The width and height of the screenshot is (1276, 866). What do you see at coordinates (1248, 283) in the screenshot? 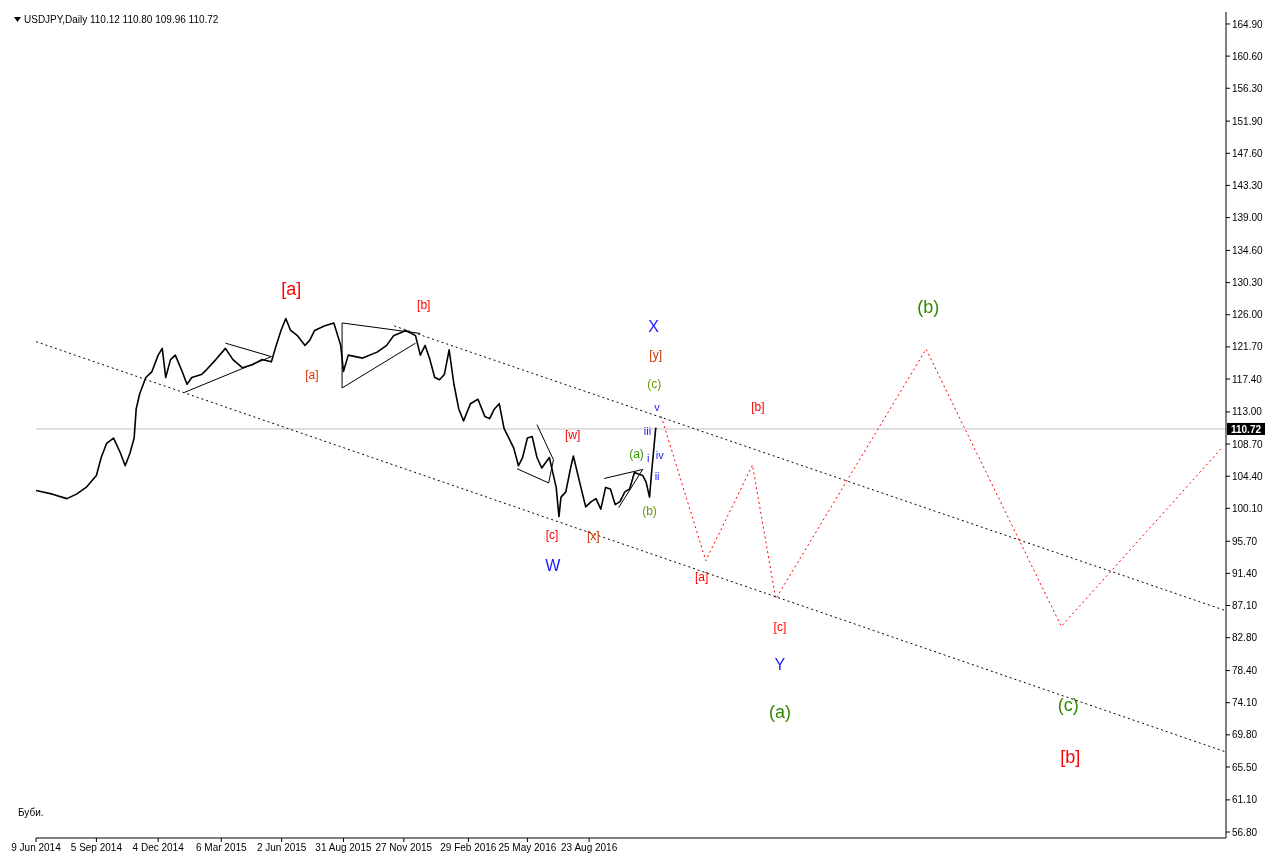
I see `y-tick-label: 130.30` at bounding box center [1248, 283].